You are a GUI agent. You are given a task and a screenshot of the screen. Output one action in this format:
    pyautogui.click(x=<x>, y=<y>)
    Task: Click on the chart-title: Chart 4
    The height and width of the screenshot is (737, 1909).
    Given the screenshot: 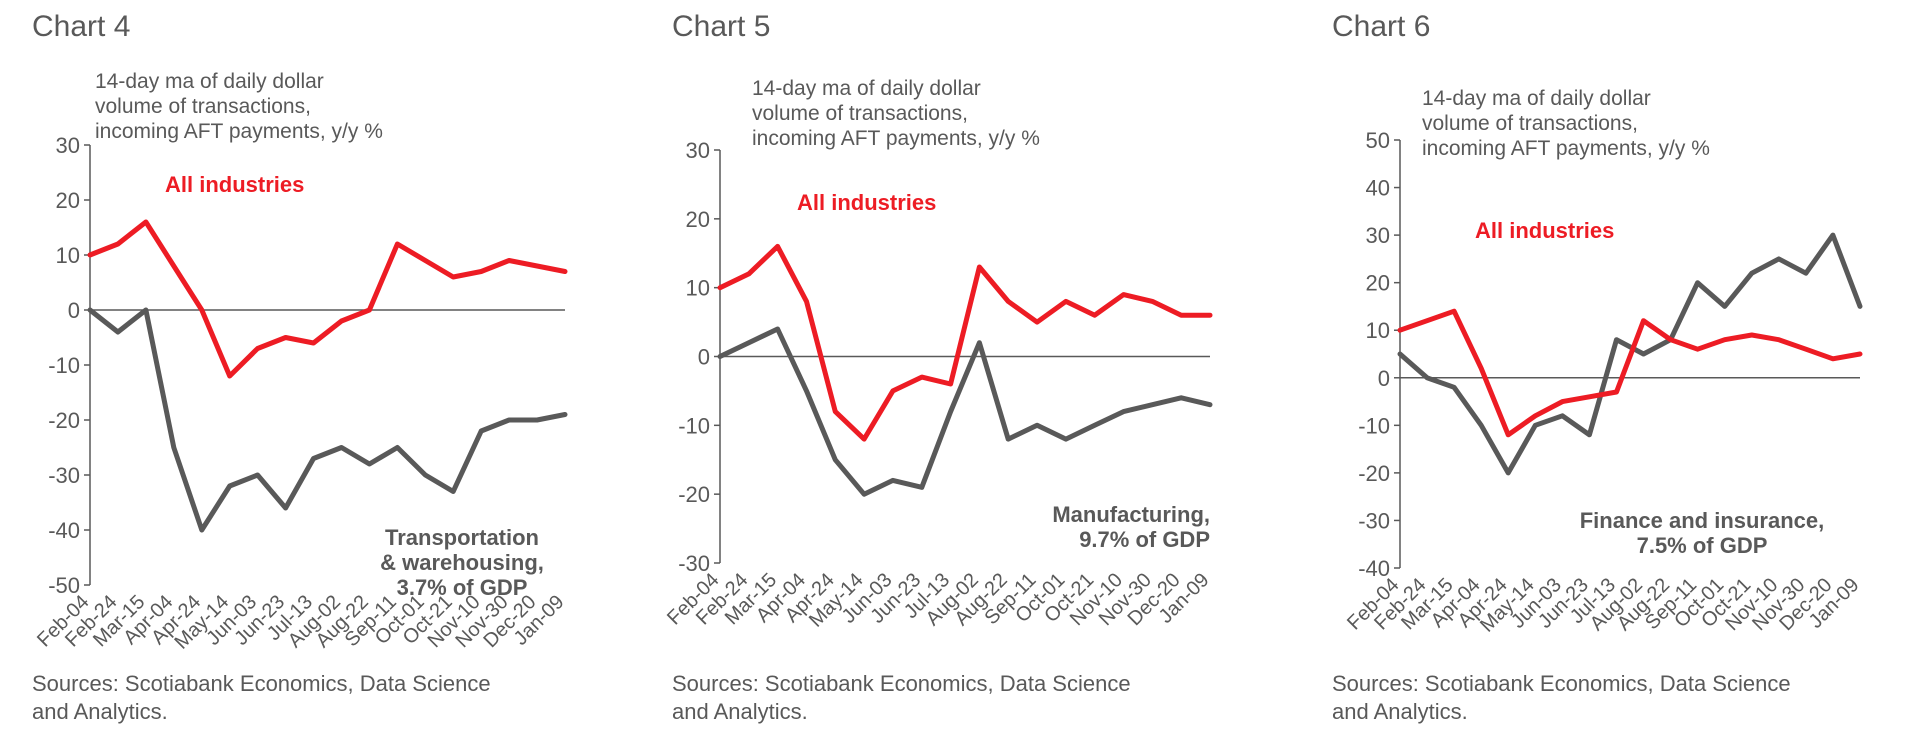 What is the action you would take?
    pyautogui.click(x=81, y=26)
    